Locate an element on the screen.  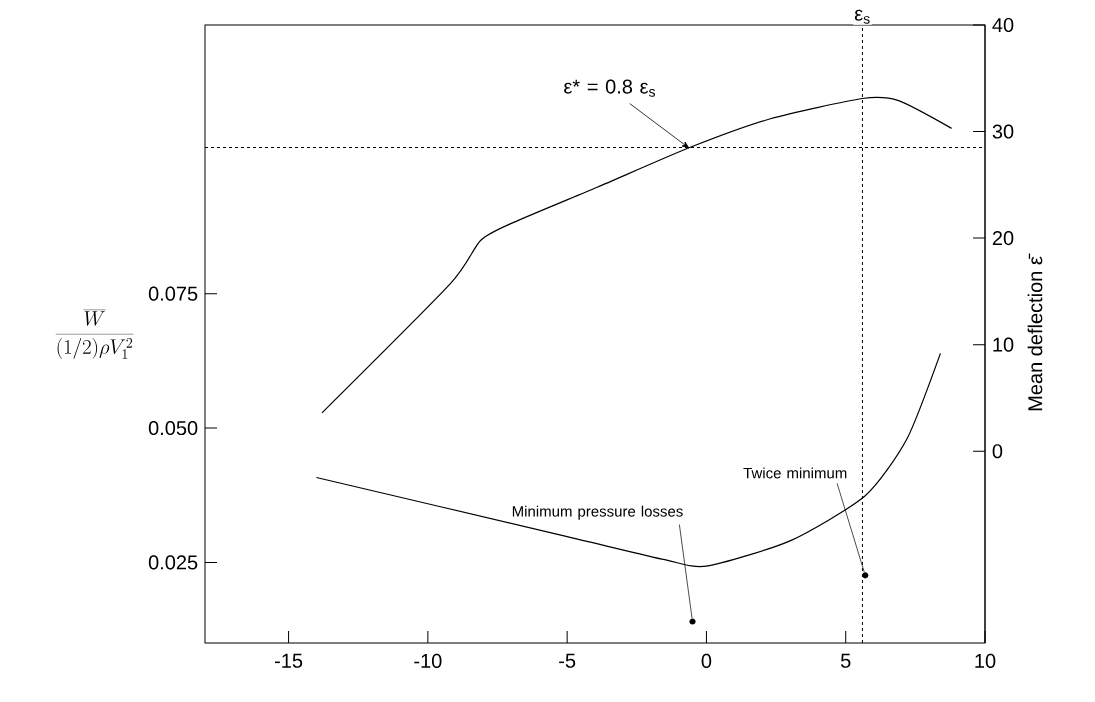
x-tick-label: -10 is located at coordinates (428, 661).